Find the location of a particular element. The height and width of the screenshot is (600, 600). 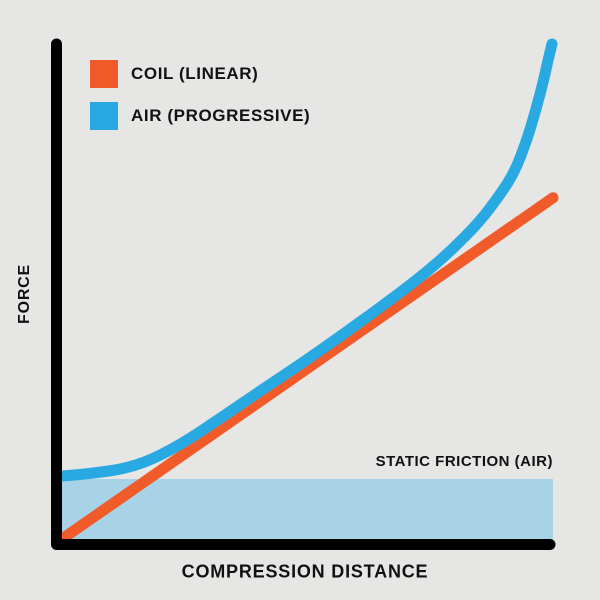

y-axis-label: FORCE is located at coordinates (24, 294).